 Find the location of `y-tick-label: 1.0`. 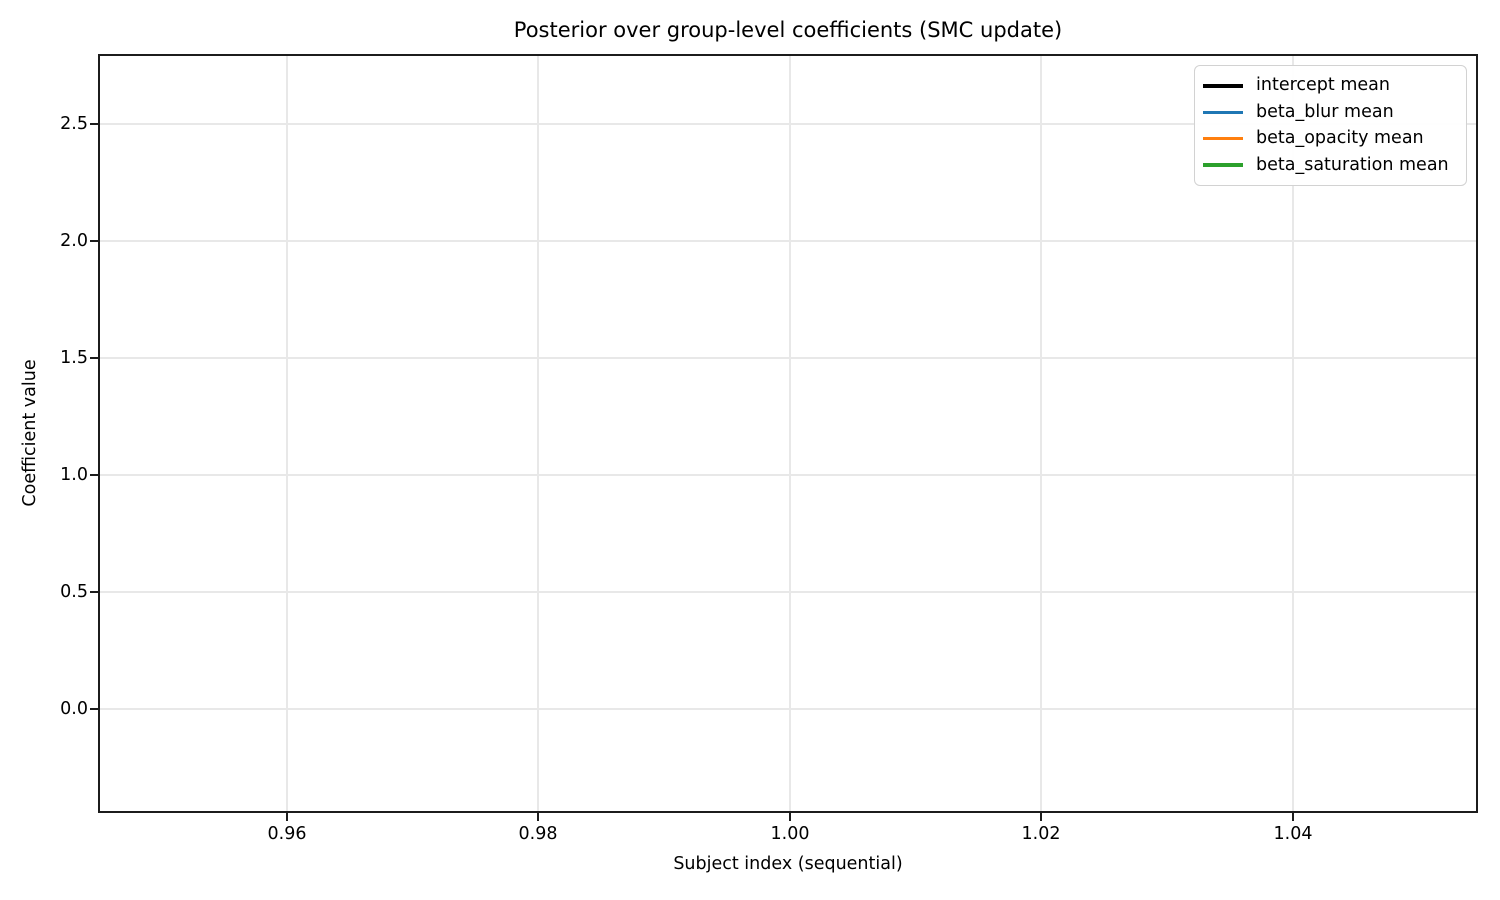

y-tick-label: 1.0 is located at coordinates (74, 475).